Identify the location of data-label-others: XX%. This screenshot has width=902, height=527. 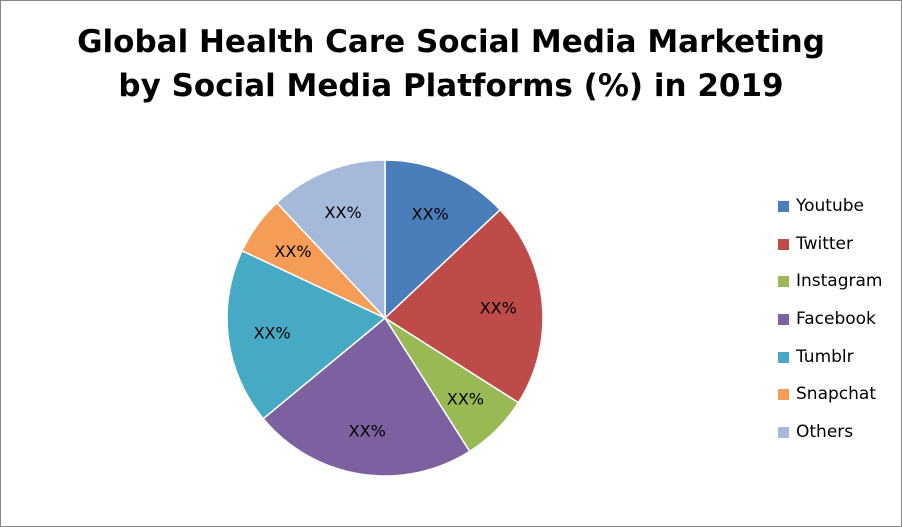
(343, 212).